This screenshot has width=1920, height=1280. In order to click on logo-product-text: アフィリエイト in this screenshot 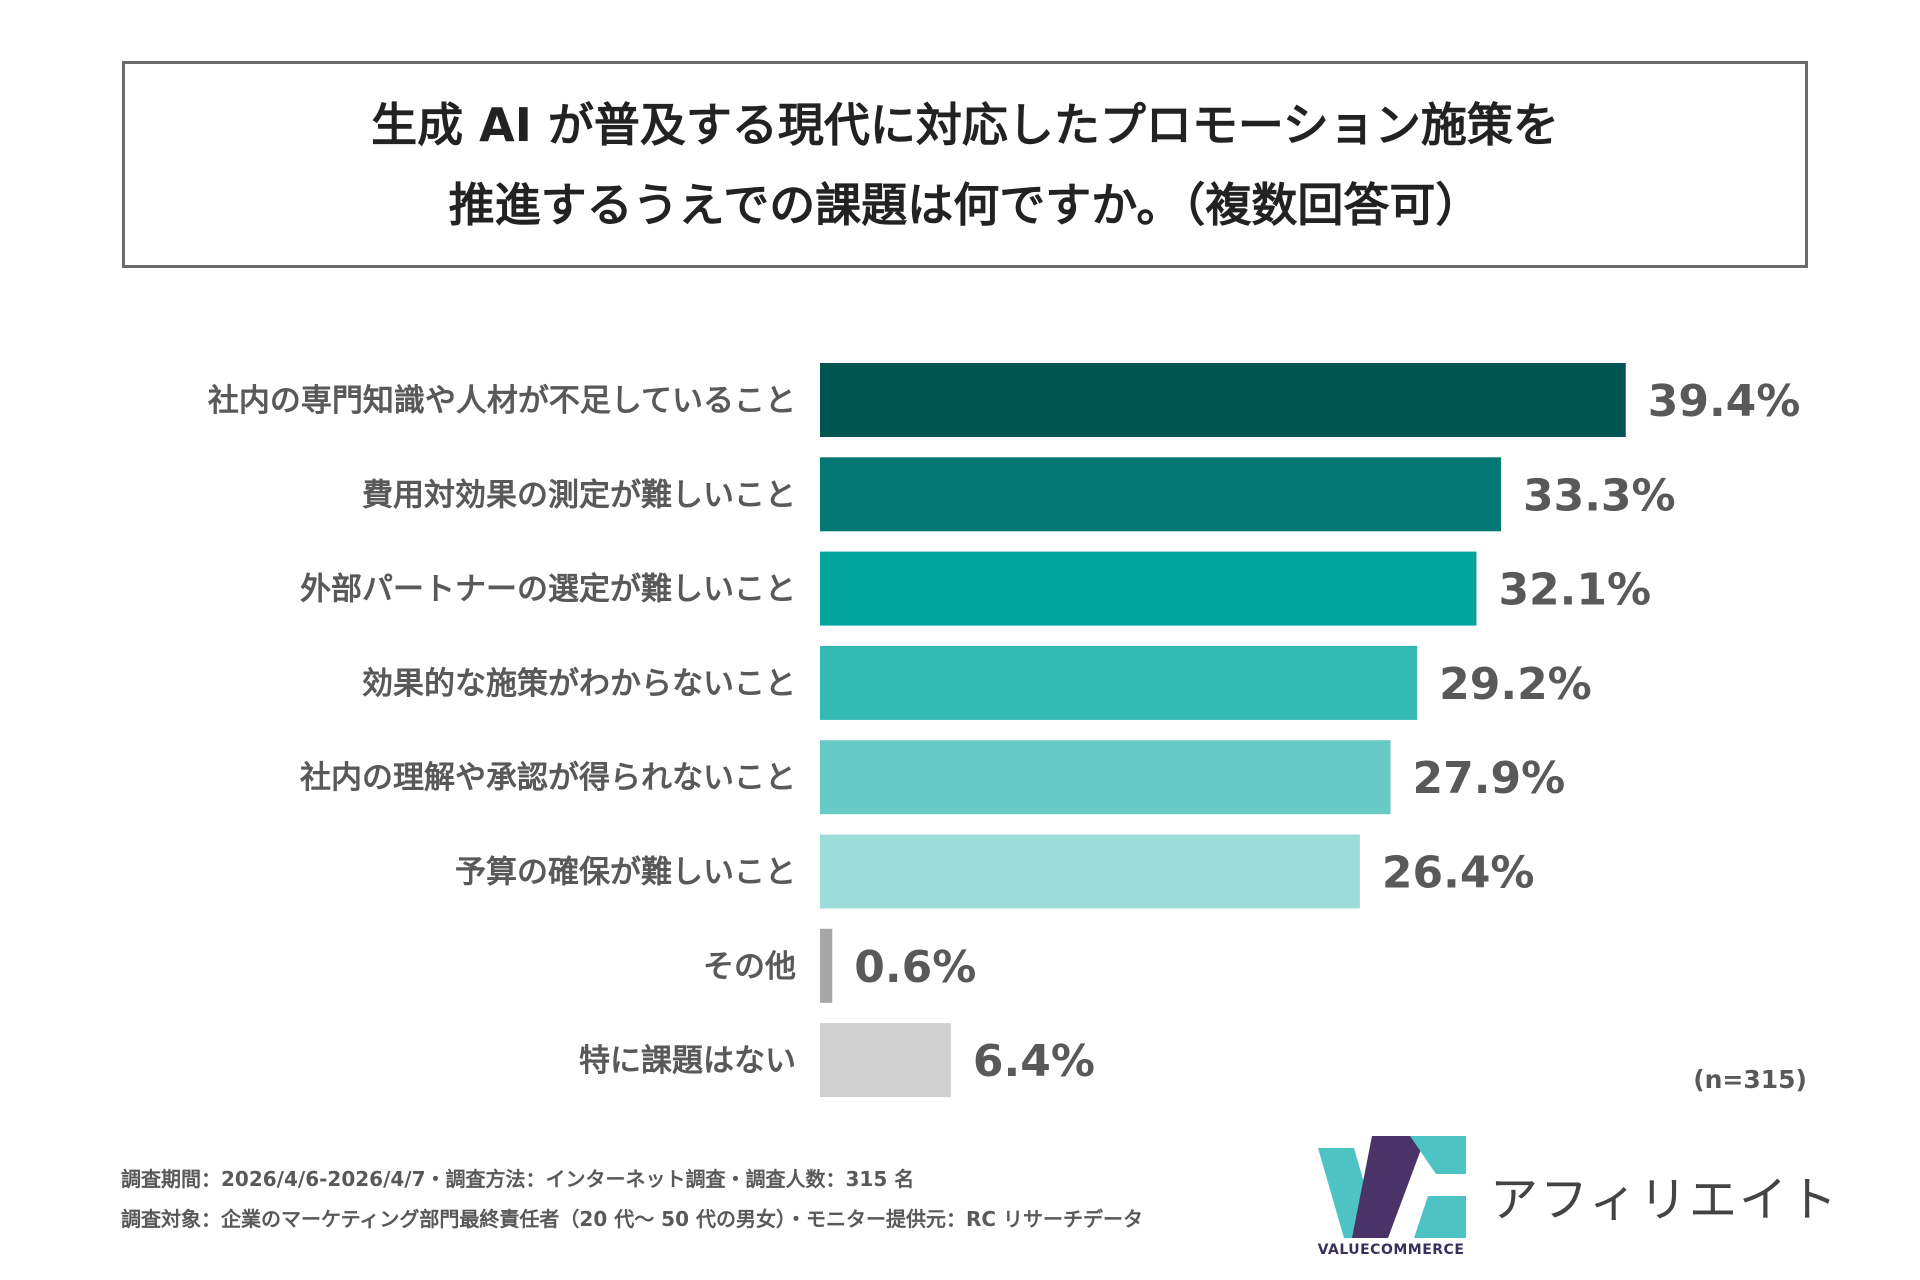, I will do `click(1665, 1200)`.